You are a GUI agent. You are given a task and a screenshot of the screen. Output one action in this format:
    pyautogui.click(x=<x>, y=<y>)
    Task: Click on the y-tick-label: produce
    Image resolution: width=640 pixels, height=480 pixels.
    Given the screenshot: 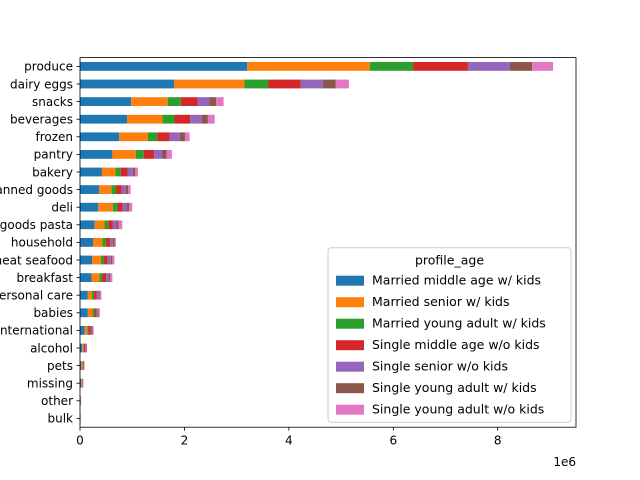 What is the action you would take?
    pyautogui.click(x=48, y=67)
    